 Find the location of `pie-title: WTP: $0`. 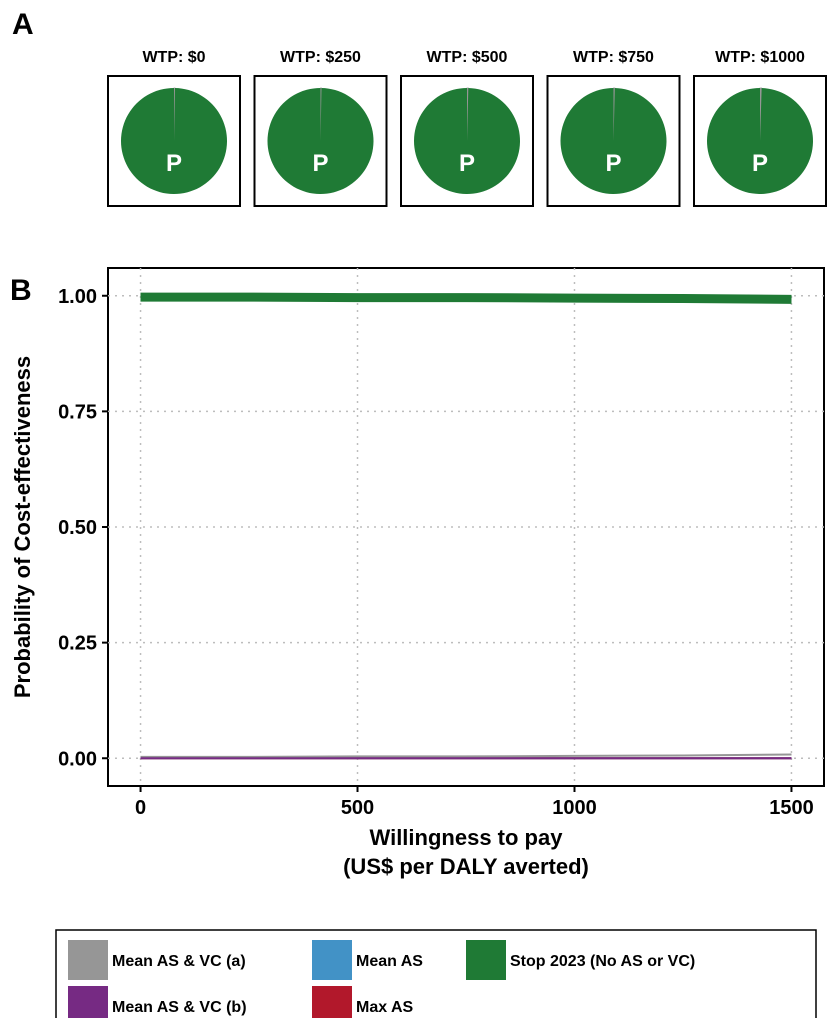

pie-title: WTP: $0 is located at coordinates (173, 57).